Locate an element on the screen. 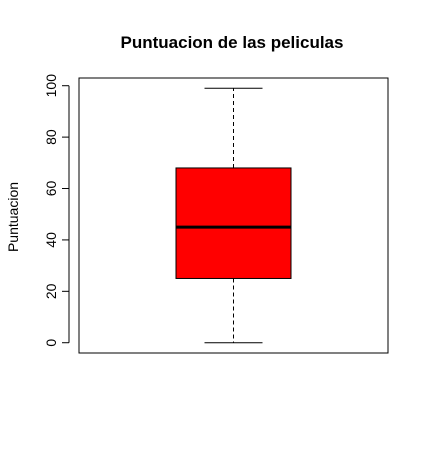 The height and width of the screenshot is (452, 429). y-tick-label: 60 is located at coordinates (51, 189).